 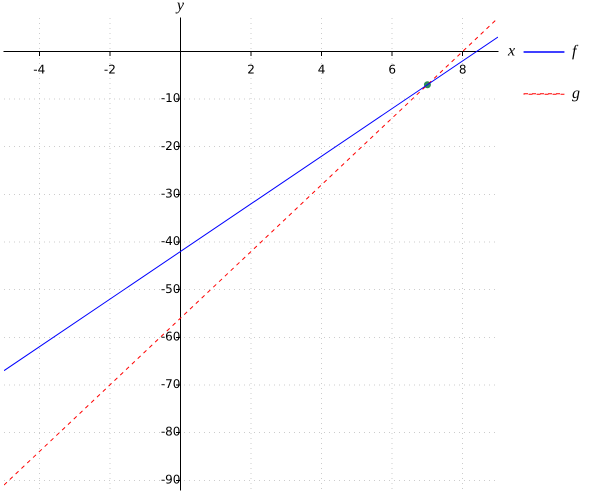 What do you see at coordinates (576, 93) in the screenshot?
I see `legend-label: g` at bounding box center [576, 93].